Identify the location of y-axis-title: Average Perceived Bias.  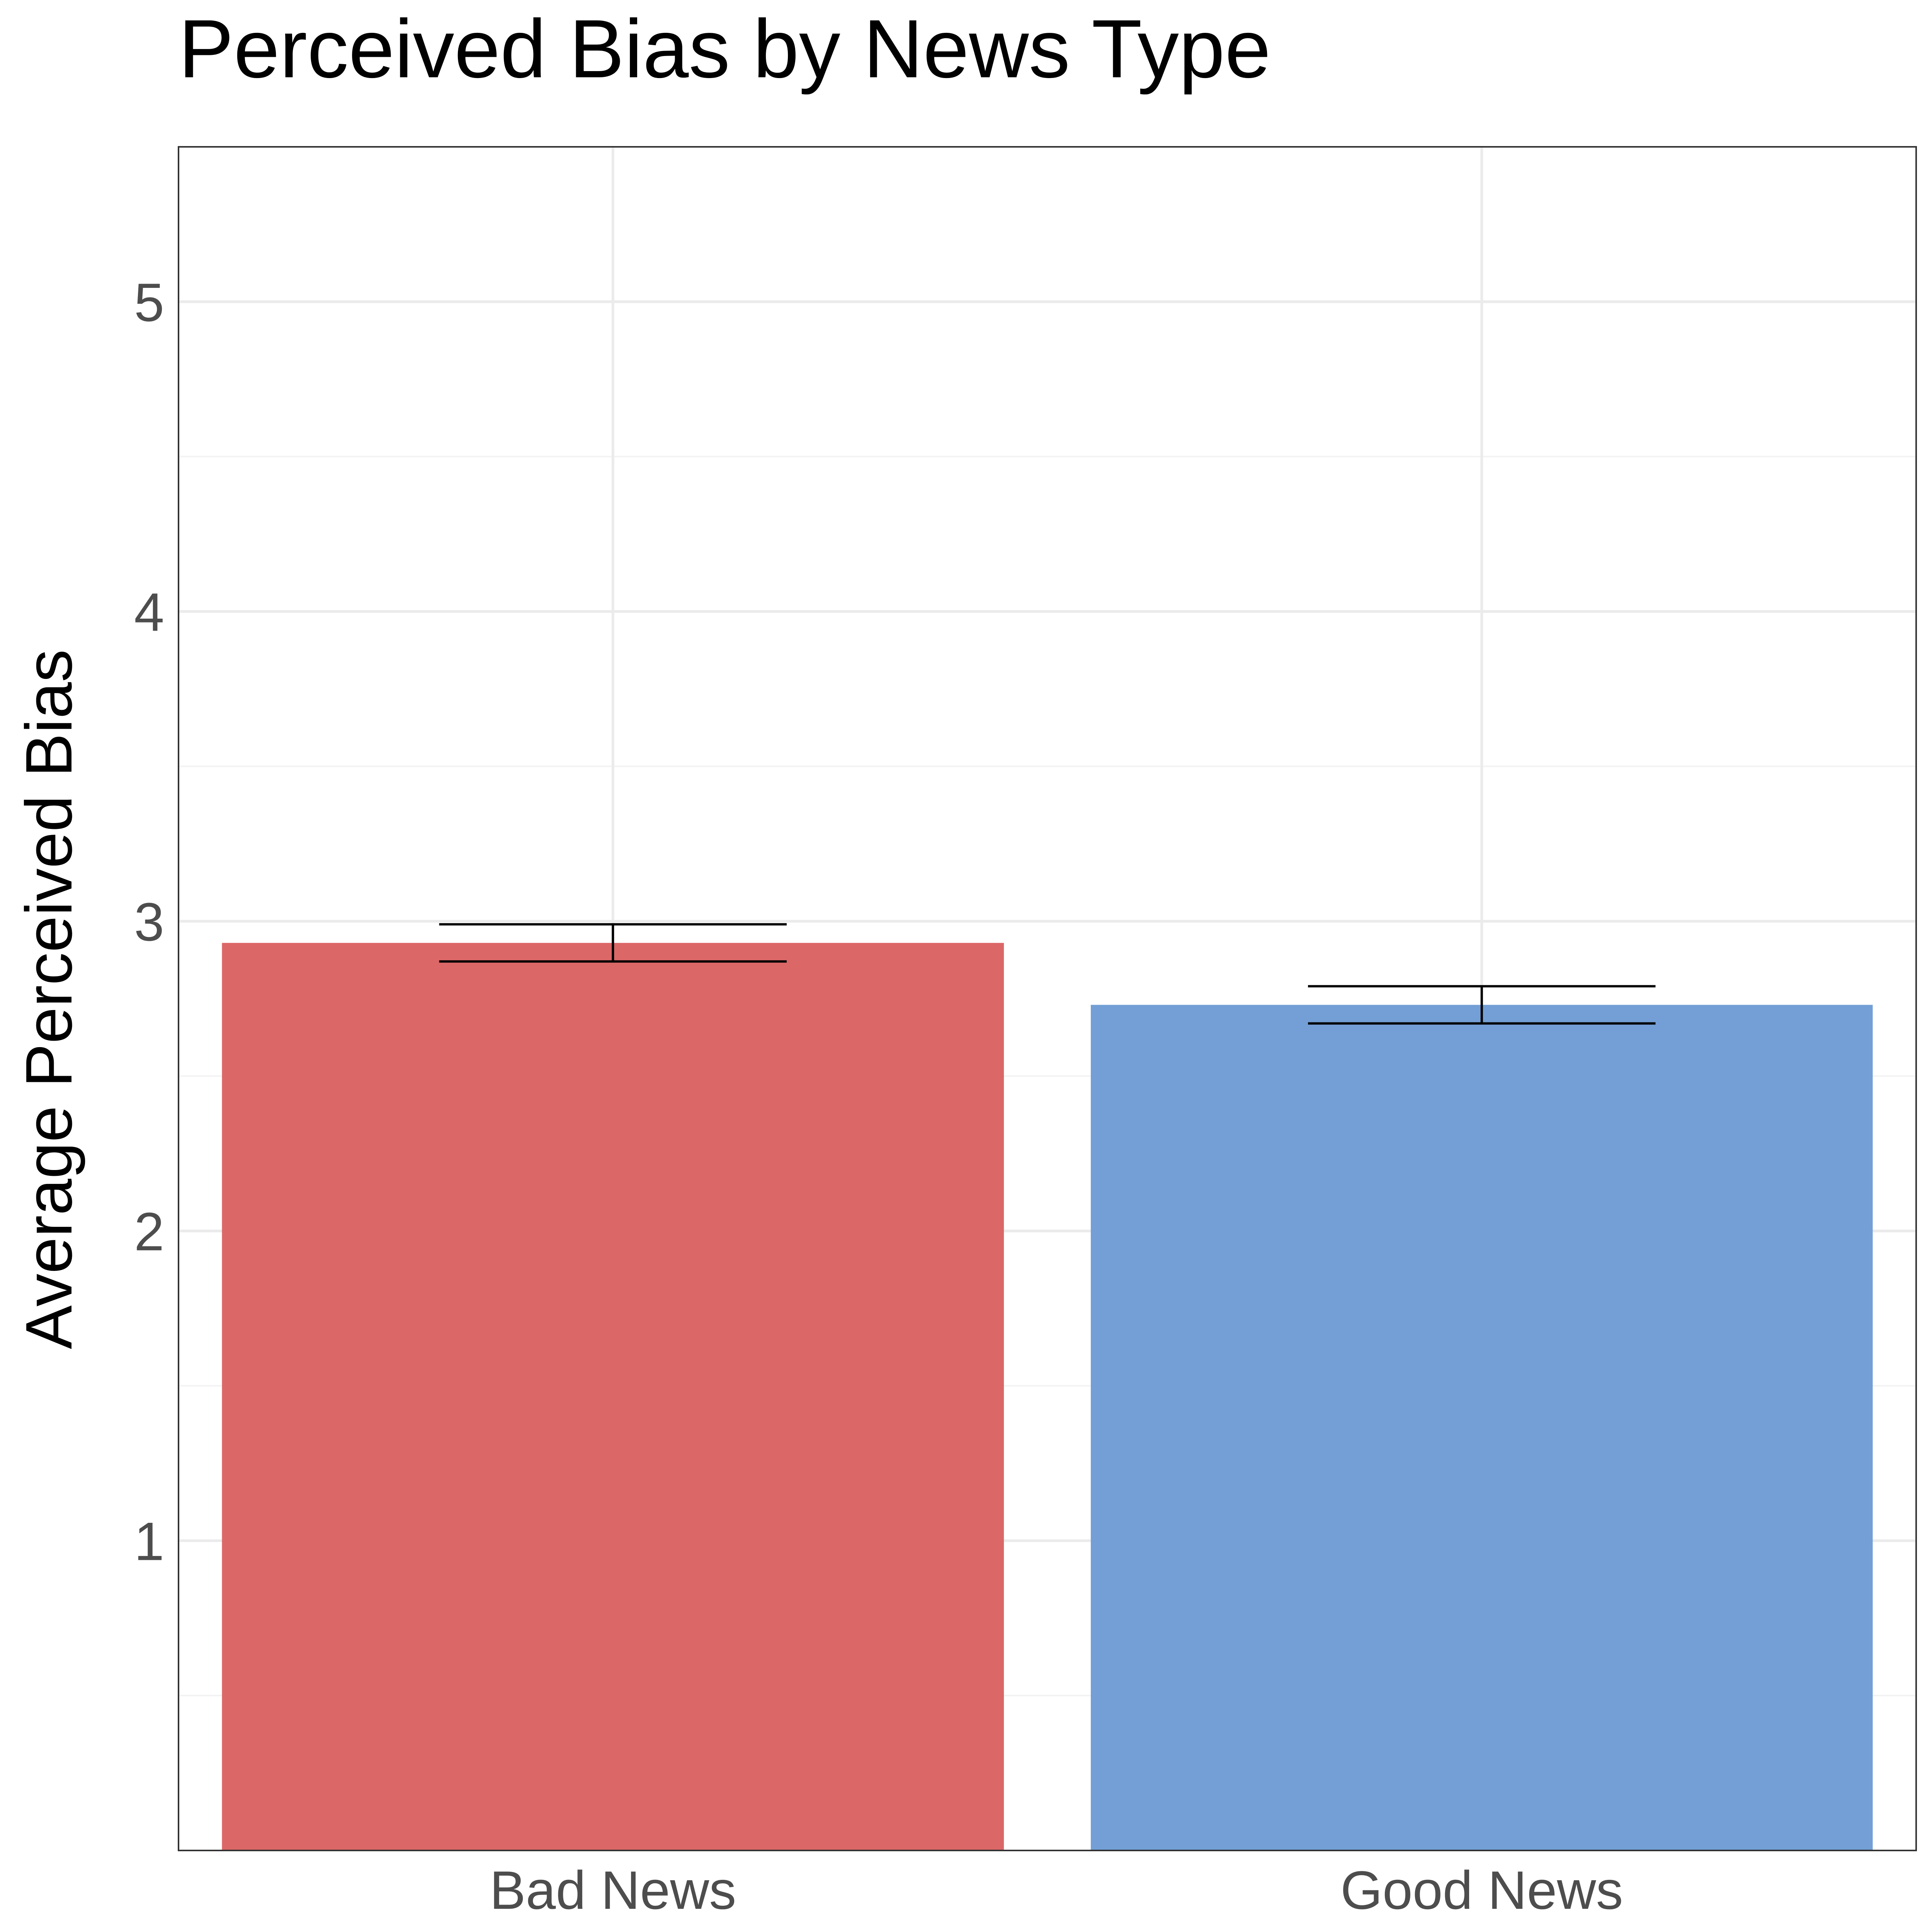
(49, 999).